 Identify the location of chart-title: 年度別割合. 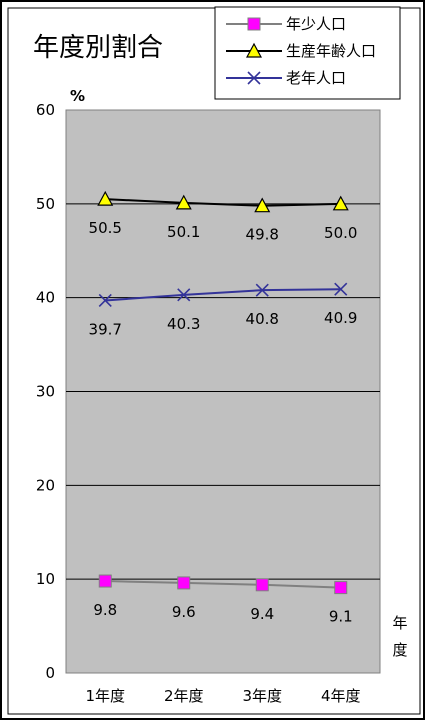
(98, 48).